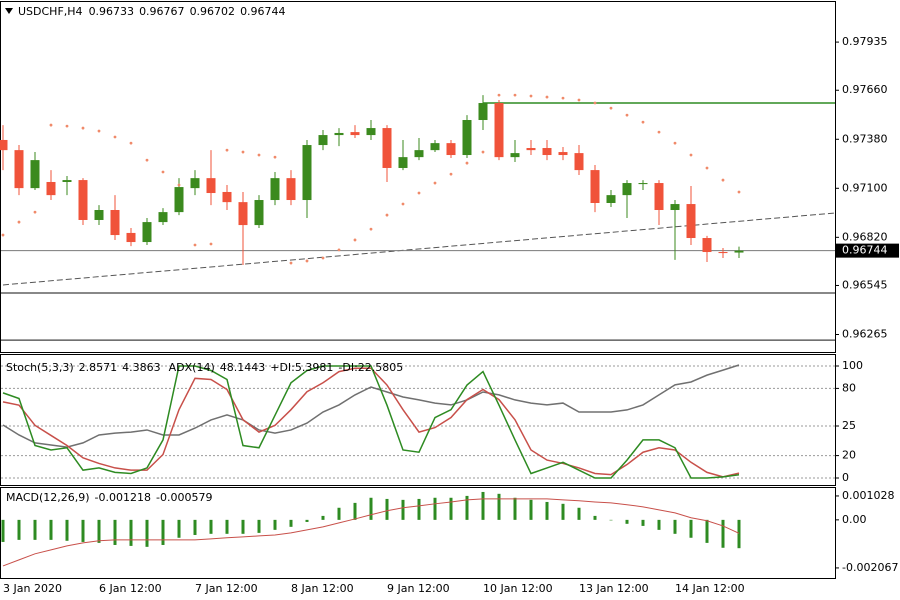 The width and height of the screenshot is (900, 600). Describe the element at coordinates (370, 367) in the screenshot. I see `minus-di: -DI:22.5805` at that location.